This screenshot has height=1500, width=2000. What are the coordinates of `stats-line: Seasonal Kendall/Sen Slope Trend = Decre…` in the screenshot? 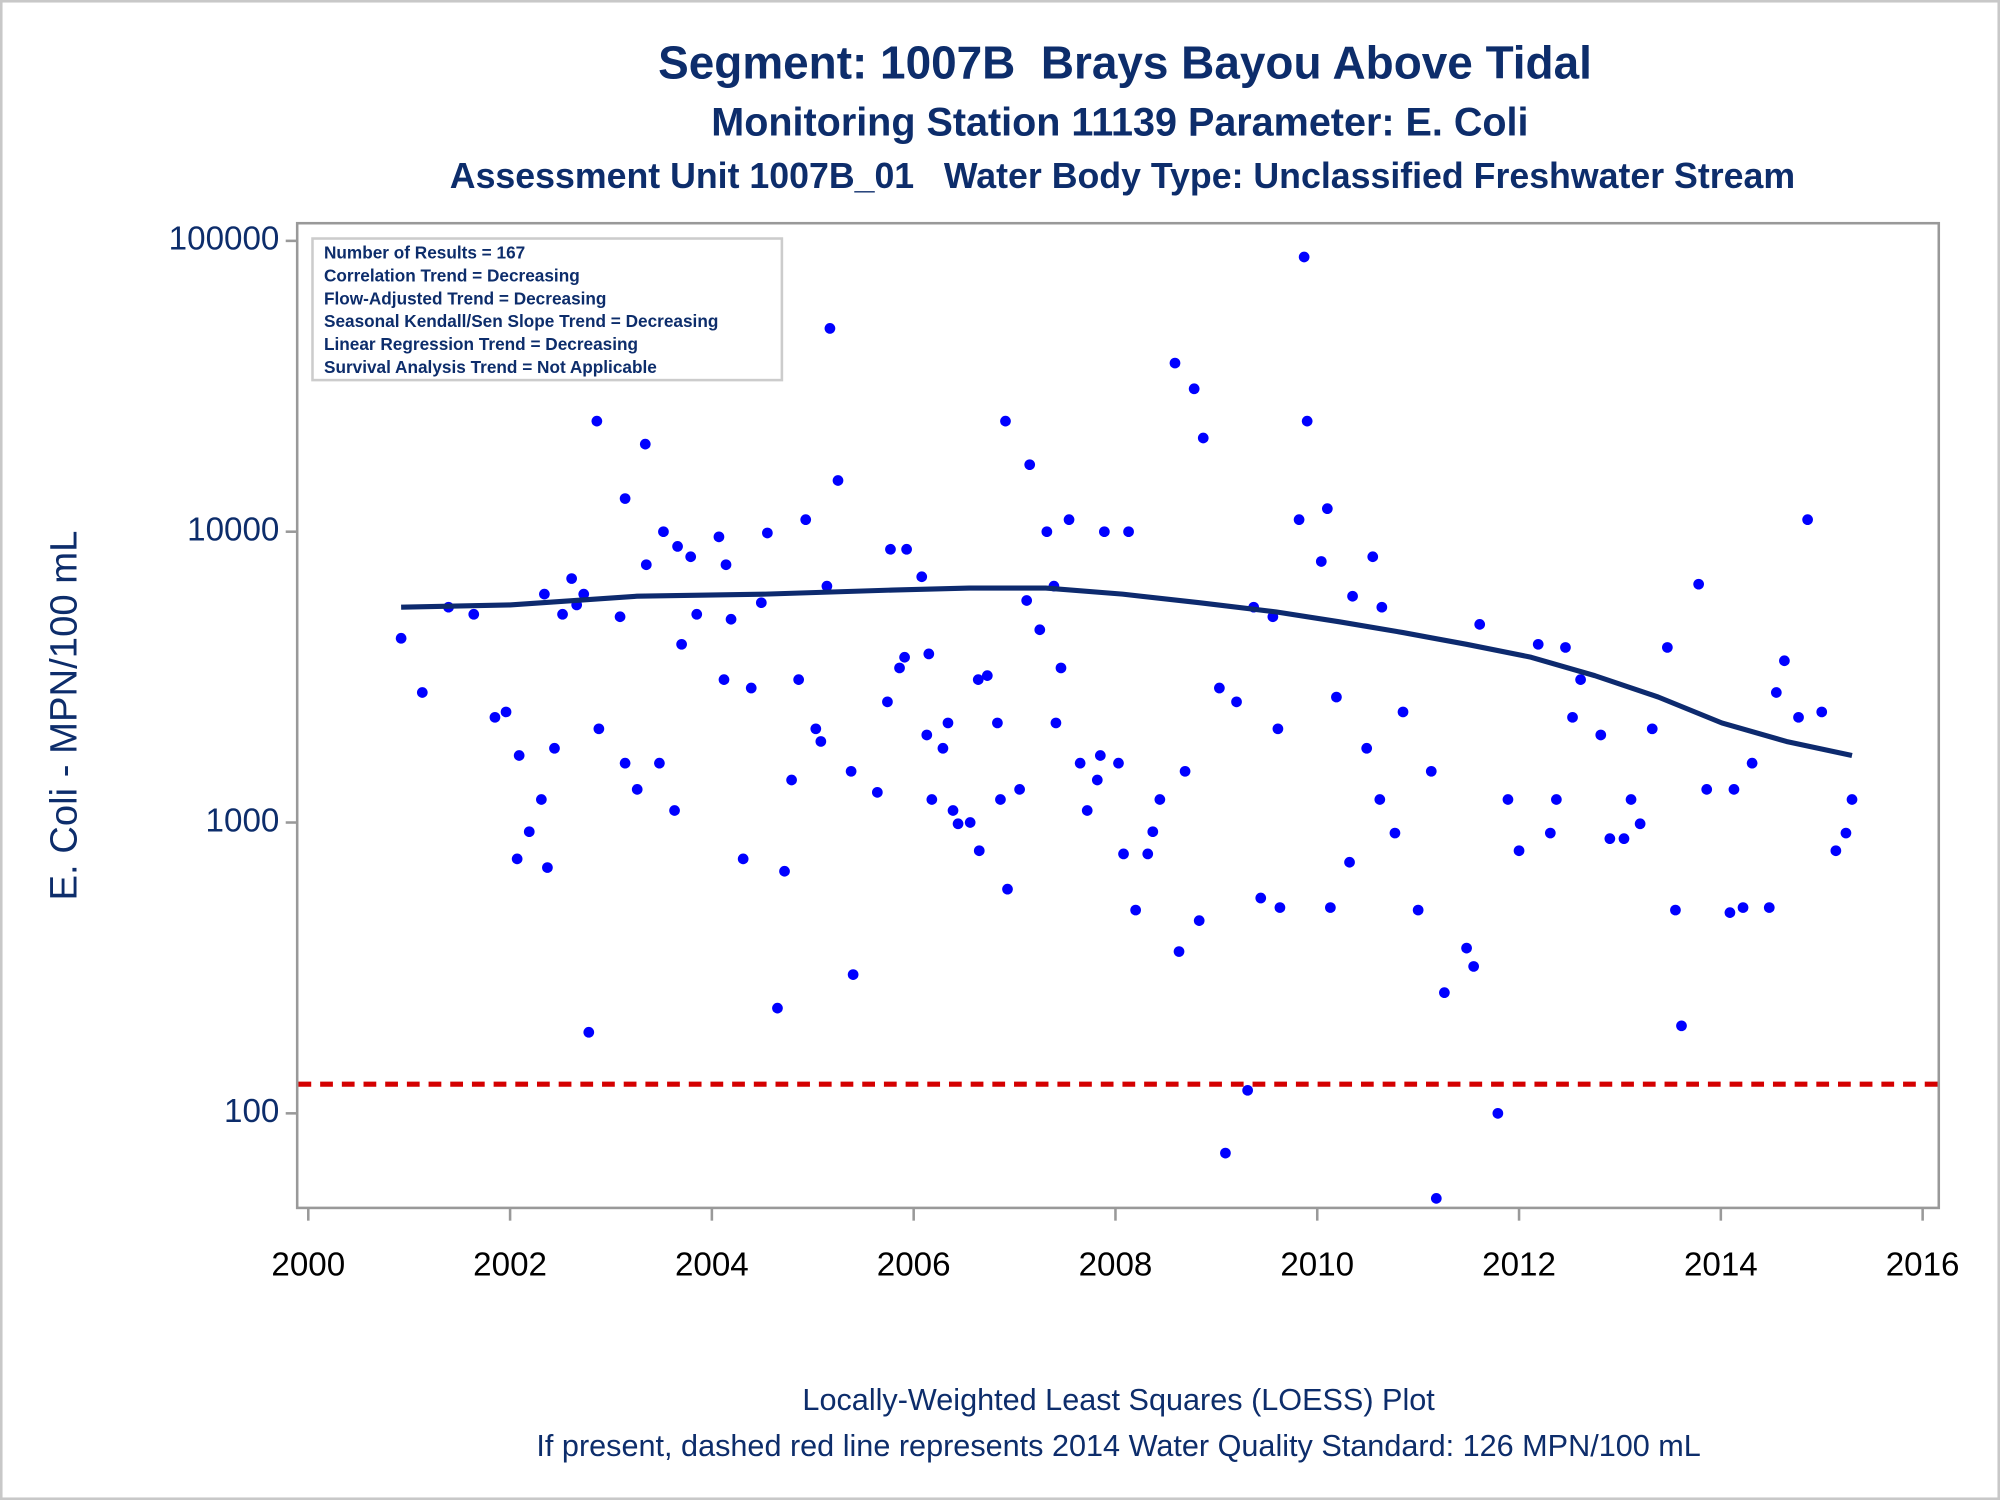 It's located at (521, 321).